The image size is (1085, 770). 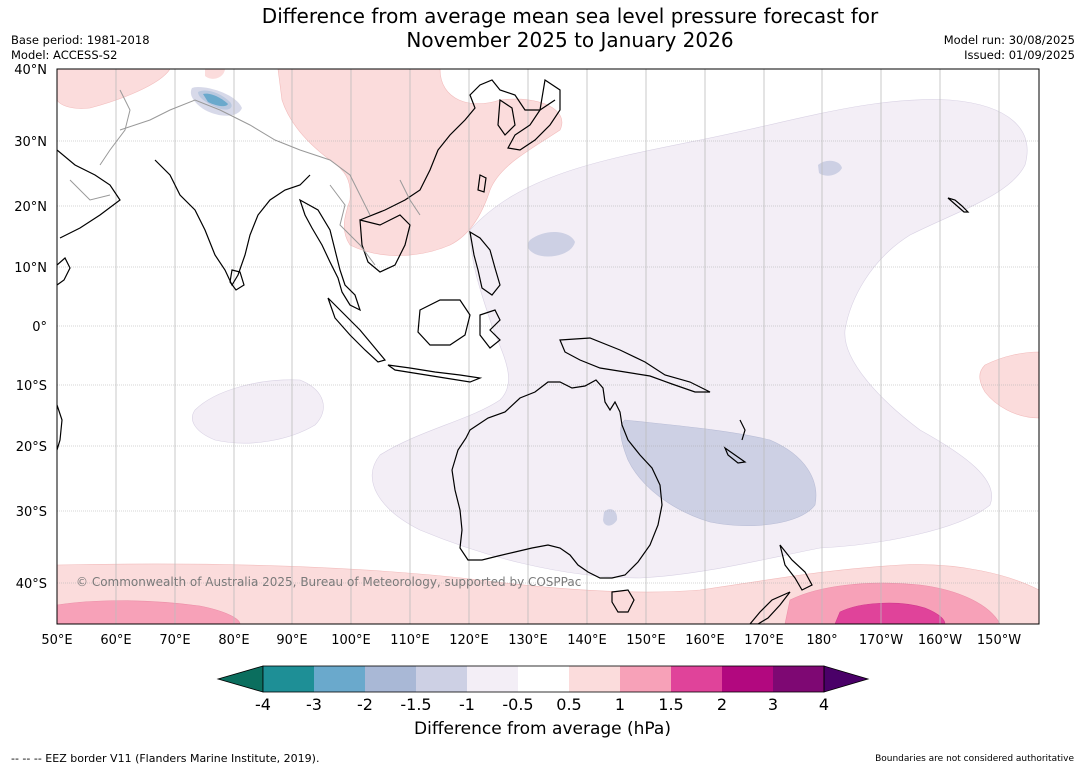 I want to click on anomaly-region-neg-coral-sea, so click(x=718, y=472).